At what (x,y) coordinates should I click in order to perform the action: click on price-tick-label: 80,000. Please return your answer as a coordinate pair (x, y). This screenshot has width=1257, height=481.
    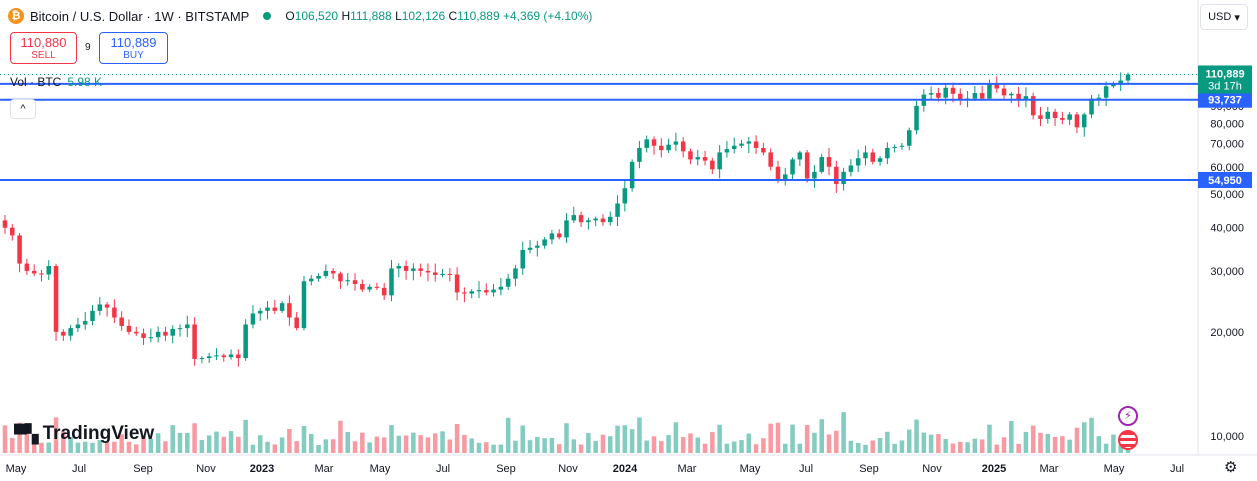
    Looking at the image, I should click on (1227, 125).